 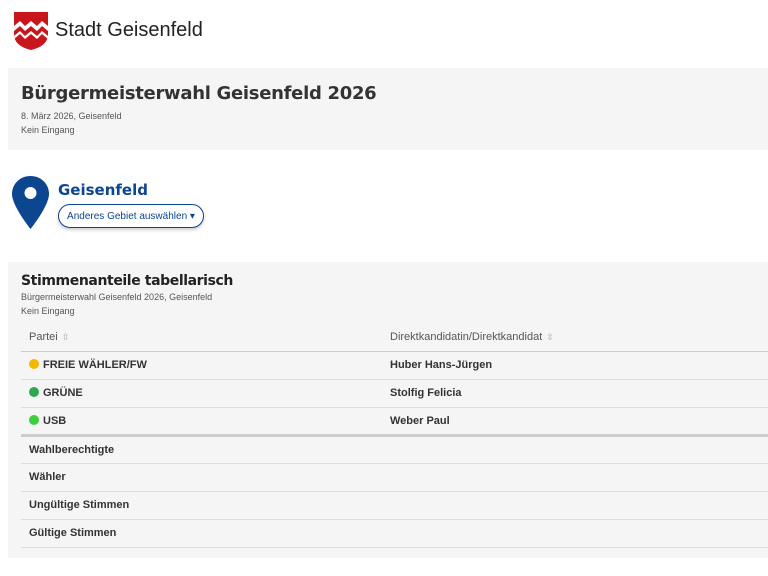 What do you see at coordinates (71, 116) in the screenshot?
I see `election-date: 8. März 2026, Geisenfeld` at bounding box center [71, 116].